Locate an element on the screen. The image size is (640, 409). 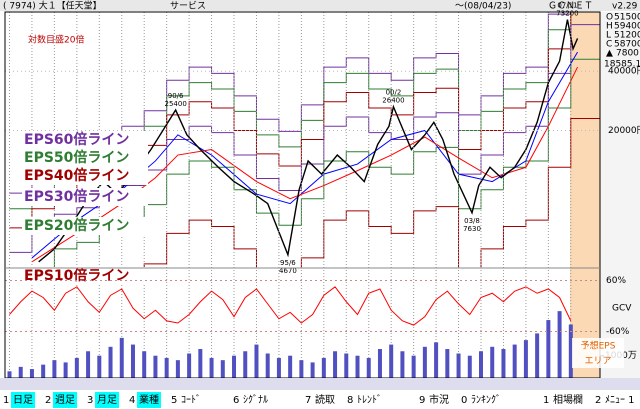
menu-item: 9 市況 is located at coordinates (434, 399).